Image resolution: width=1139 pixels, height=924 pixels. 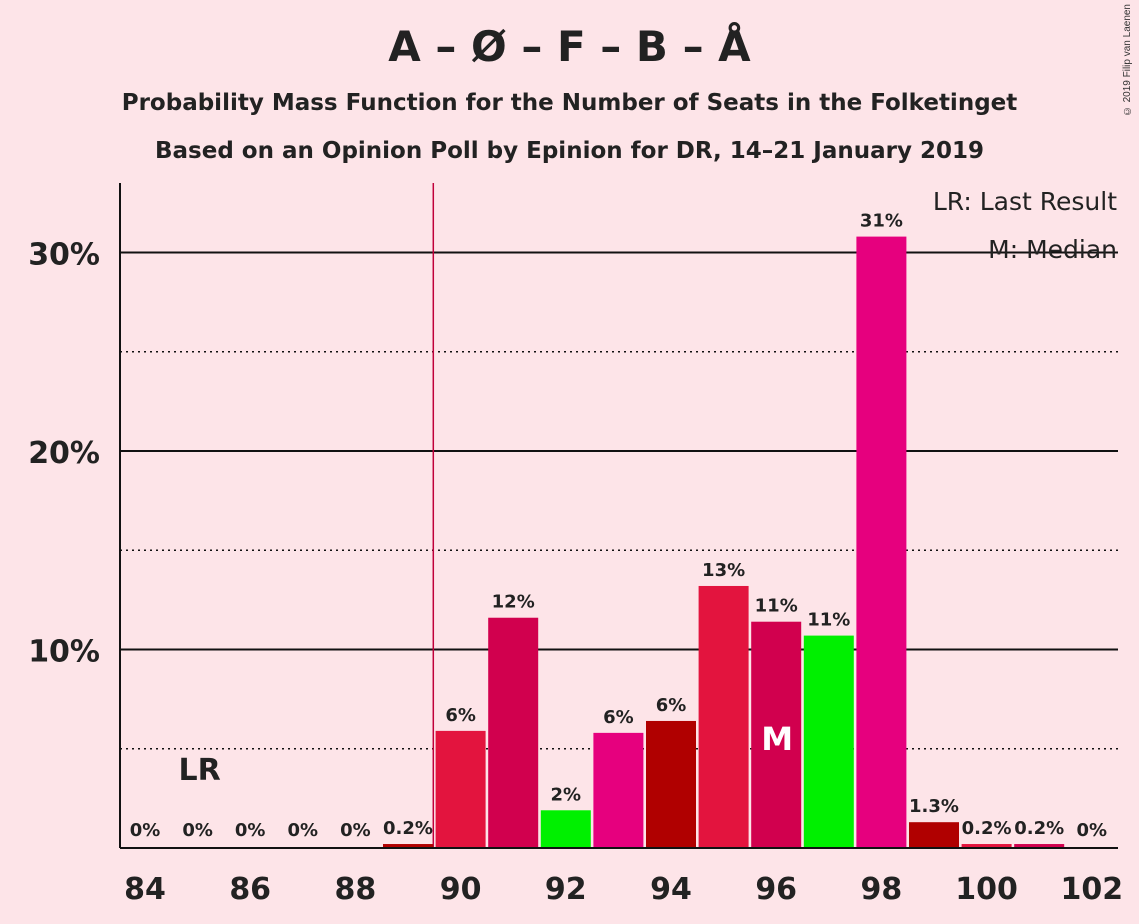 I want to click on bar-label-87: 0%, so click(x=303, y=830).